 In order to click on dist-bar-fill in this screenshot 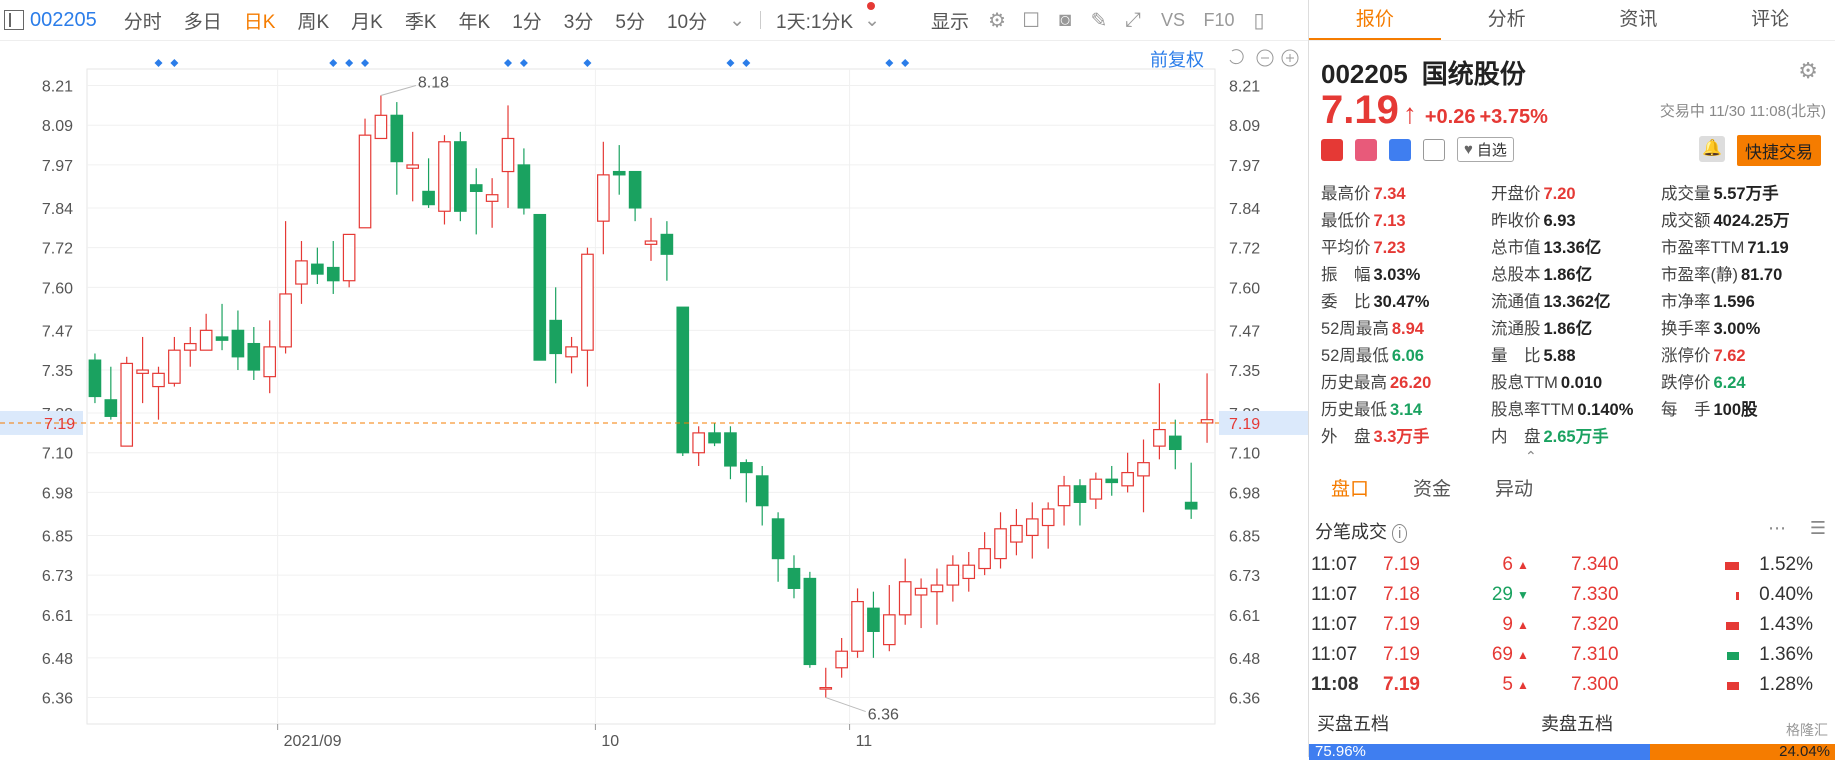, I will do `click(1737, 596)`.